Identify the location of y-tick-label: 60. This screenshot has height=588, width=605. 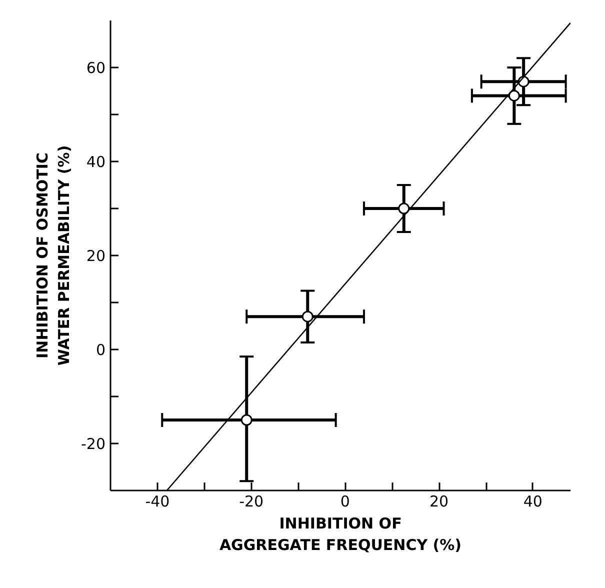
(96, 68).